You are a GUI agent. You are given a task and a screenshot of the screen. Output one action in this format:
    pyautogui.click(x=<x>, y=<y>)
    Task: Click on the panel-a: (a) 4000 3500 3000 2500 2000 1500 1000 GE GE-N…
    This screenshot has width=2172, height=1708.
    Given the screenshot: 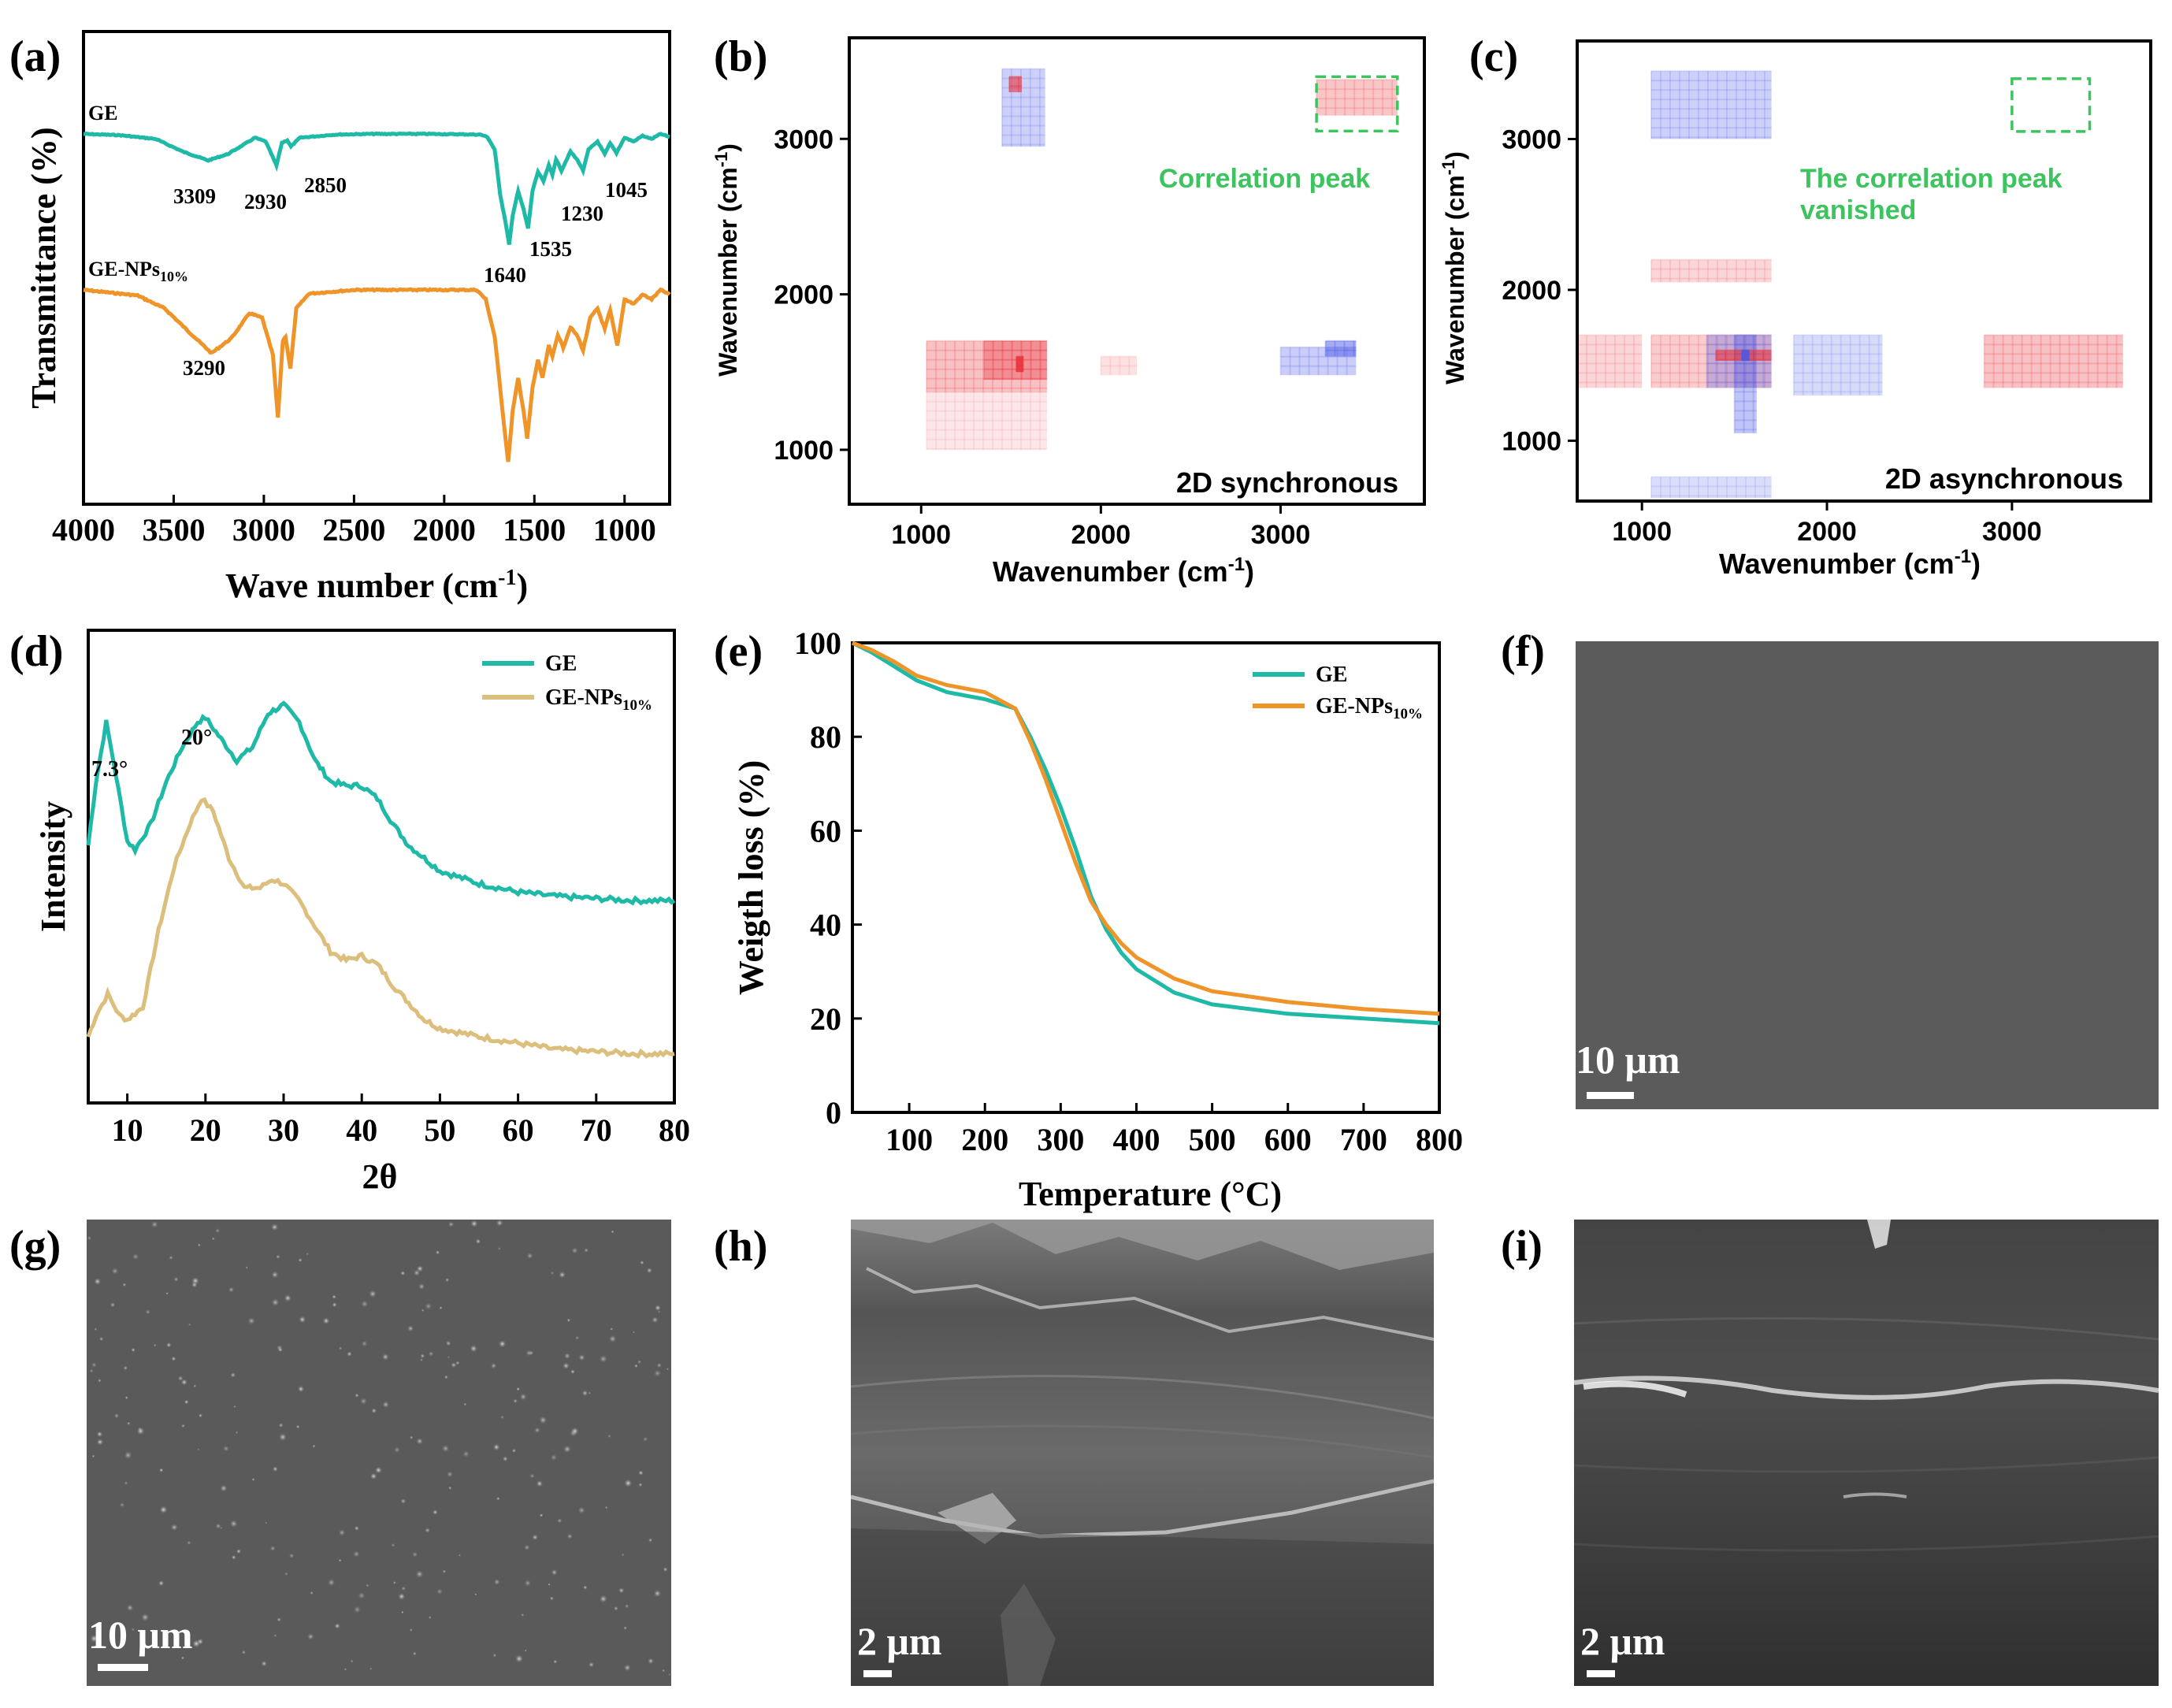 What is the action you would take?
    pyautogui.click(x=340, y=318)
    